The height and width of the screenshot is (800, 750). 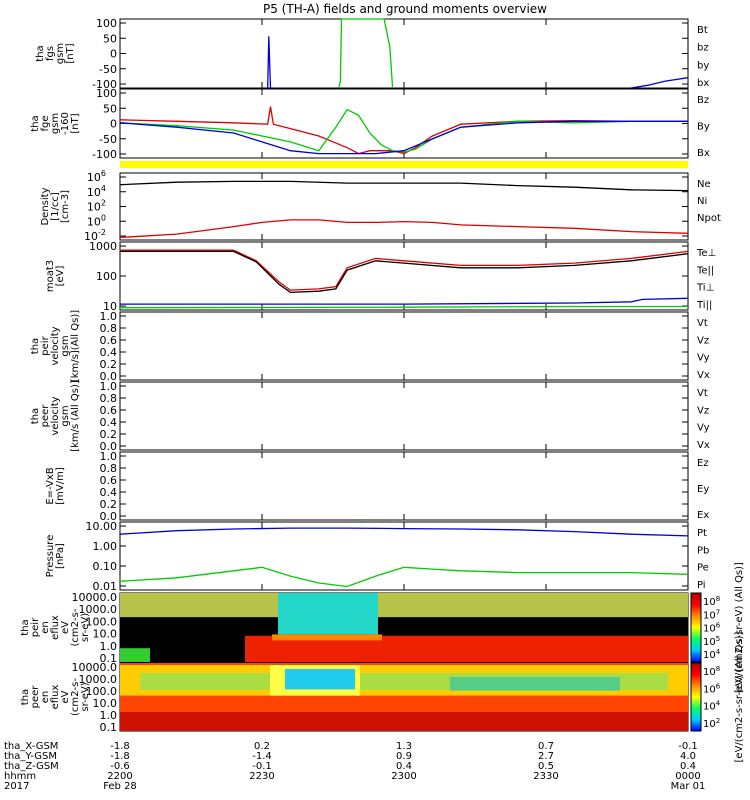 I want to click on series-Bx, so click(x=403, y=137).